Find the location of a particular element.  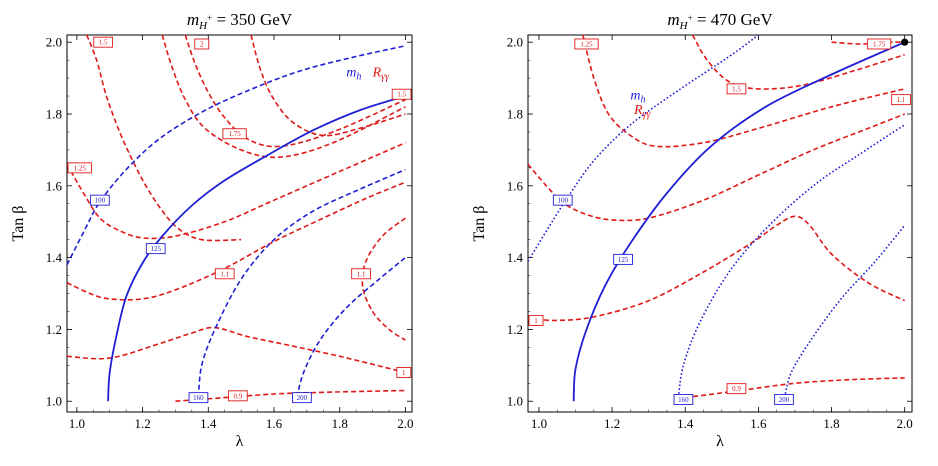

x-tick-label: 1.6 is located at coordinates (274, 423).